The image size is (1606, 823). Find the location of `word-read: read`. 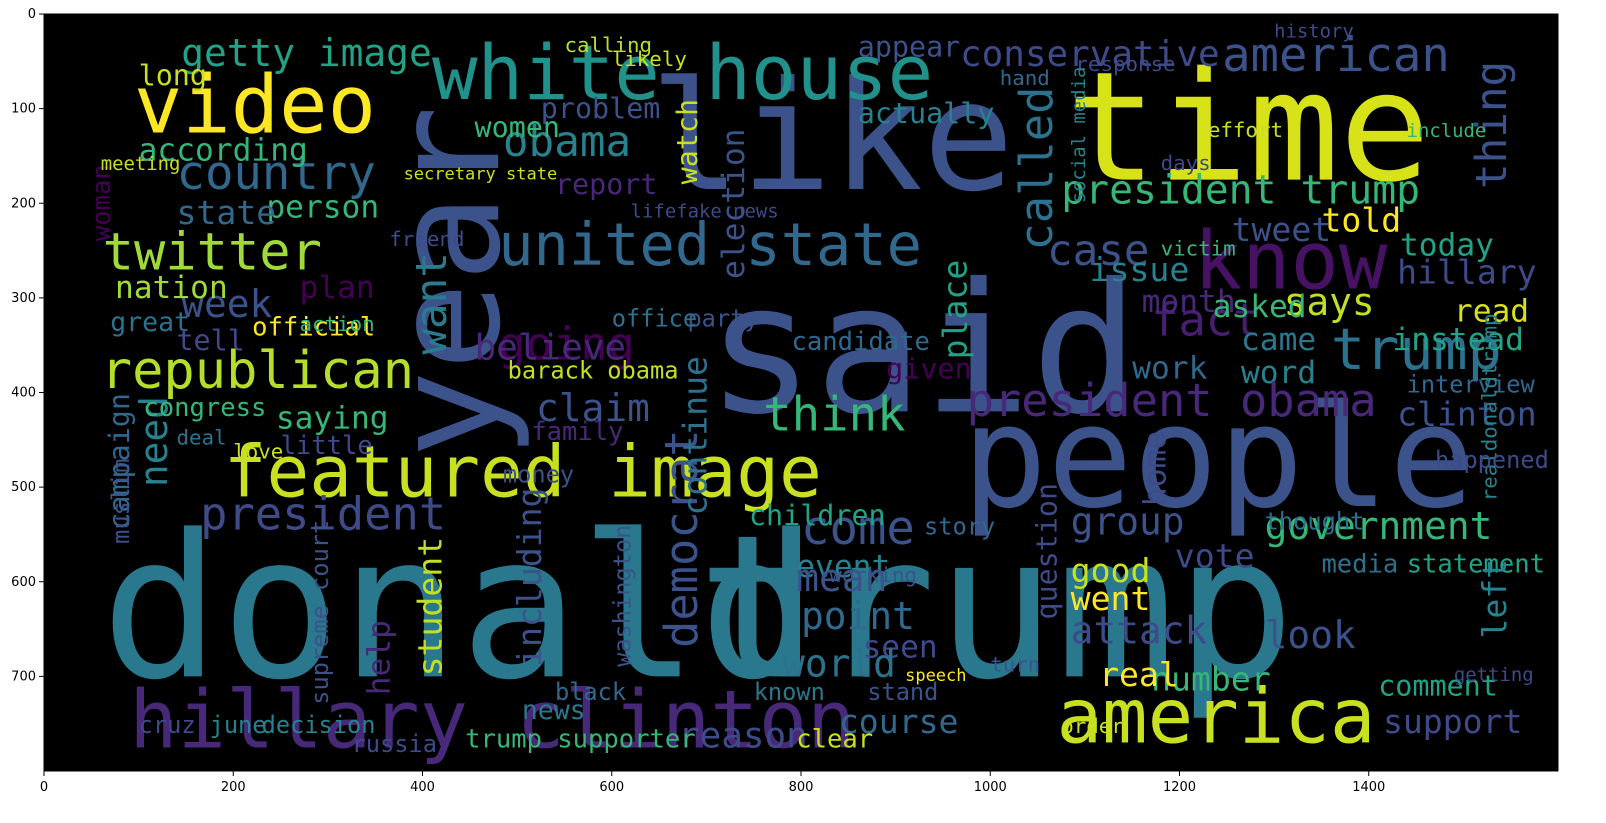

word-read: read is located at coordinates (1491, 312).